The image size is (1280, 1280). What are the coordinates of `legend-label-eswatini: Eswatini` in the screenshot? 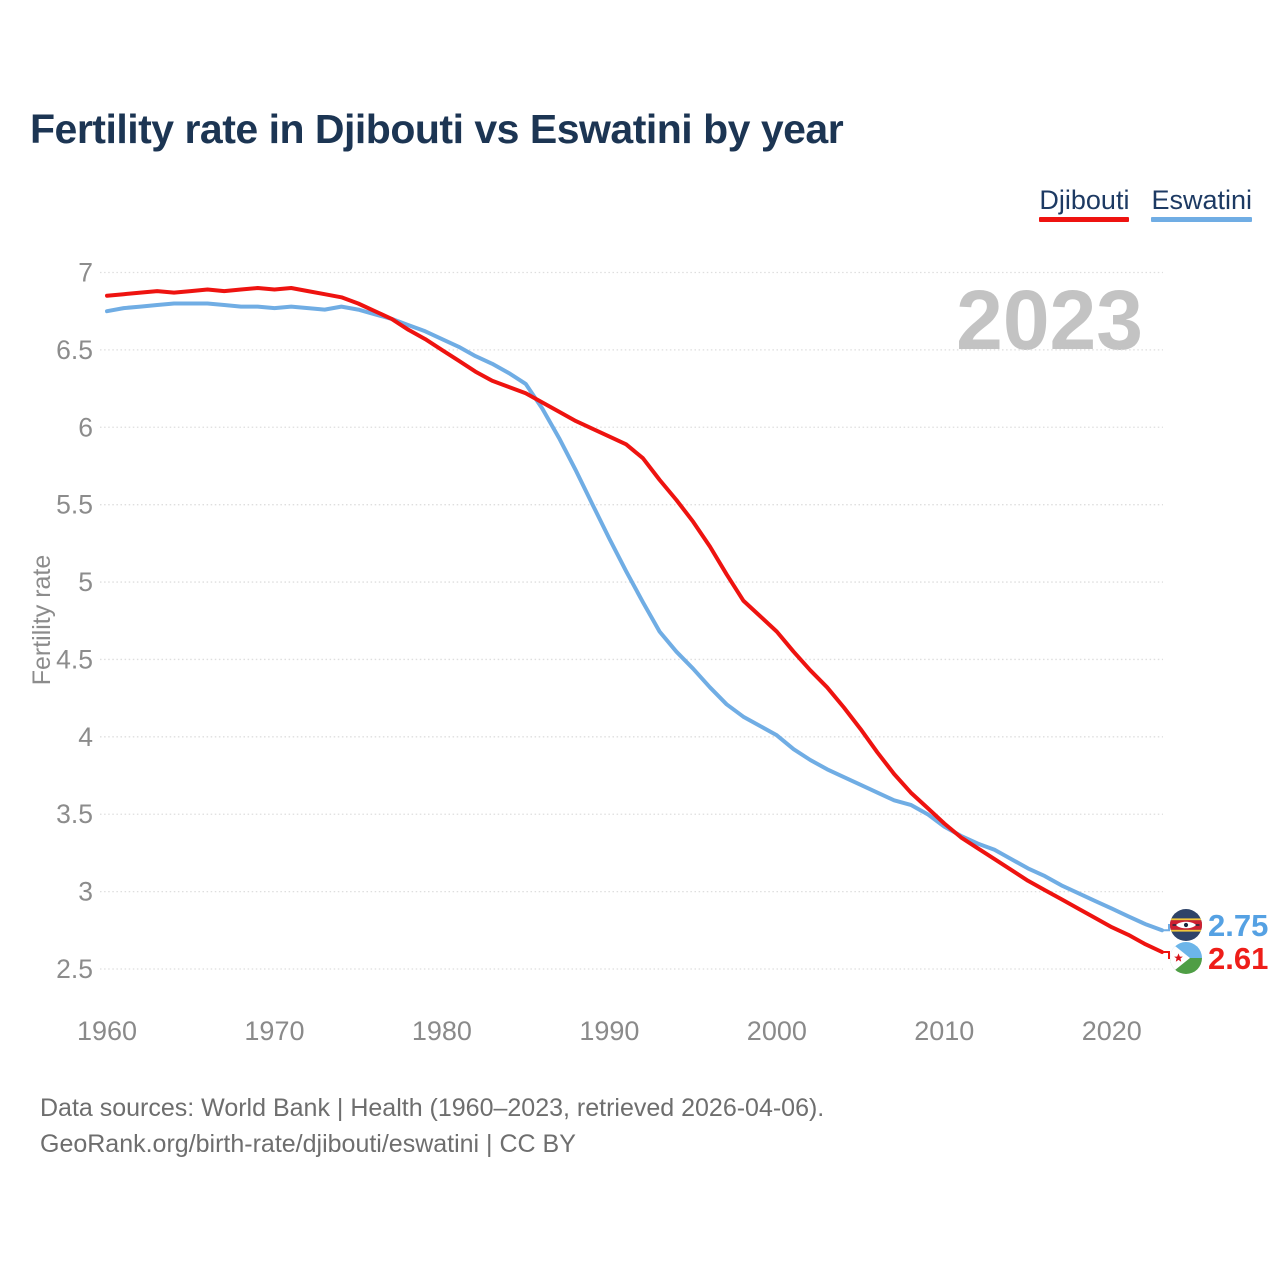 It's located at (1201, 200).